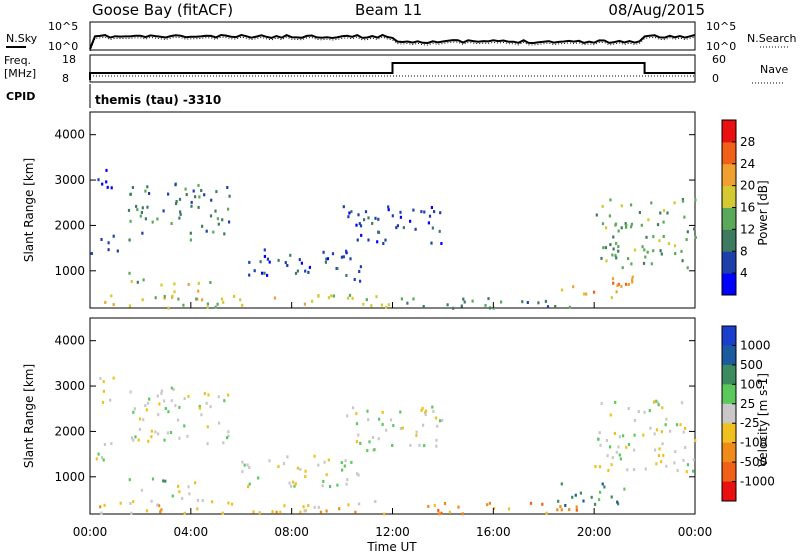  Describe the element at coordinates (69, 59) in the screenshot. I see `freq-tick-top: 18` at that location.